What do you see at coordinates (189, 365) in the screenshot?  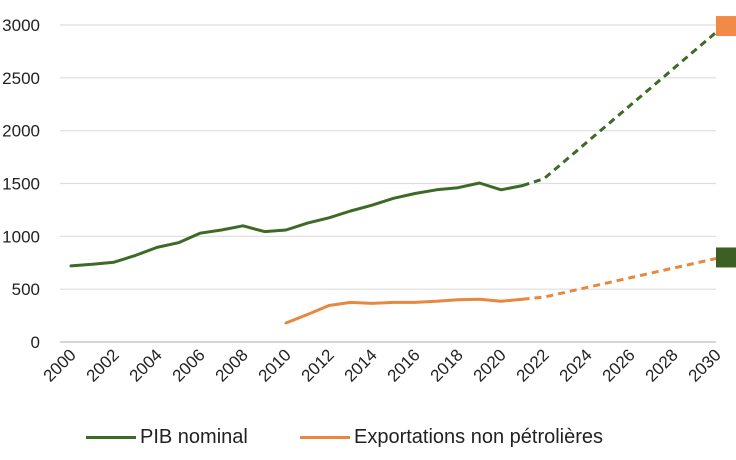 I see `x-tick-label: 2006` at bounding box center [189, 365].